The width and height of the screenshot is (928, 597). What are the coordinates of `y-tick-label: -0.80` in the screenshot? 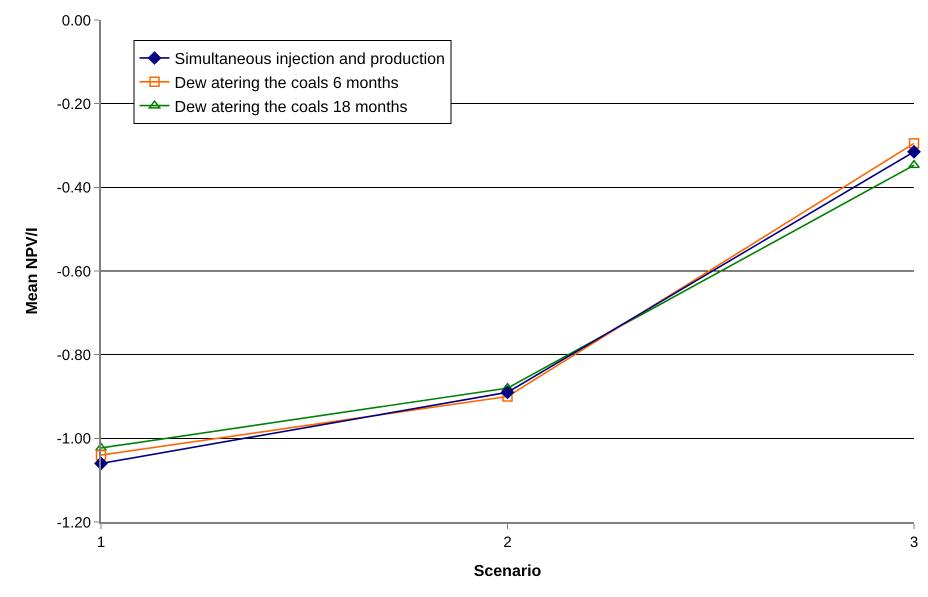 It's located at (73, 355).